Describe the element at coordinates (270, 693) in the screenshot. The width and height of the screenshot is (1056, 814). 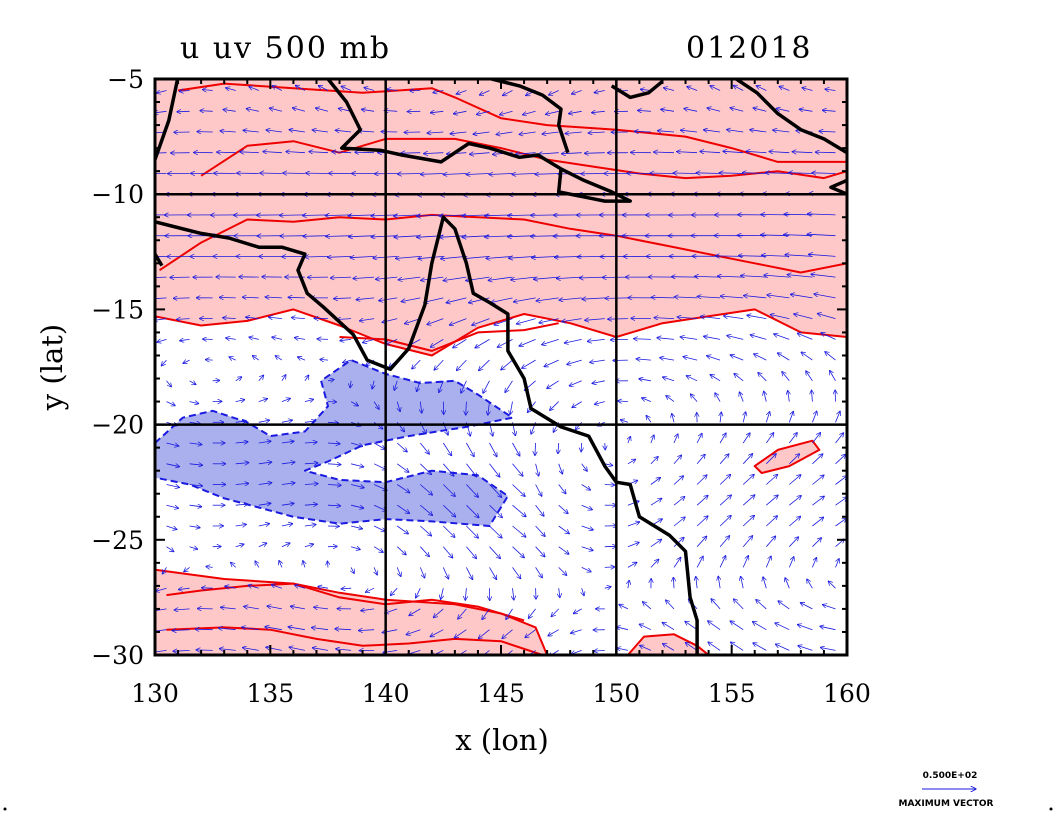
I see `x-tick-label: 135` at that location.